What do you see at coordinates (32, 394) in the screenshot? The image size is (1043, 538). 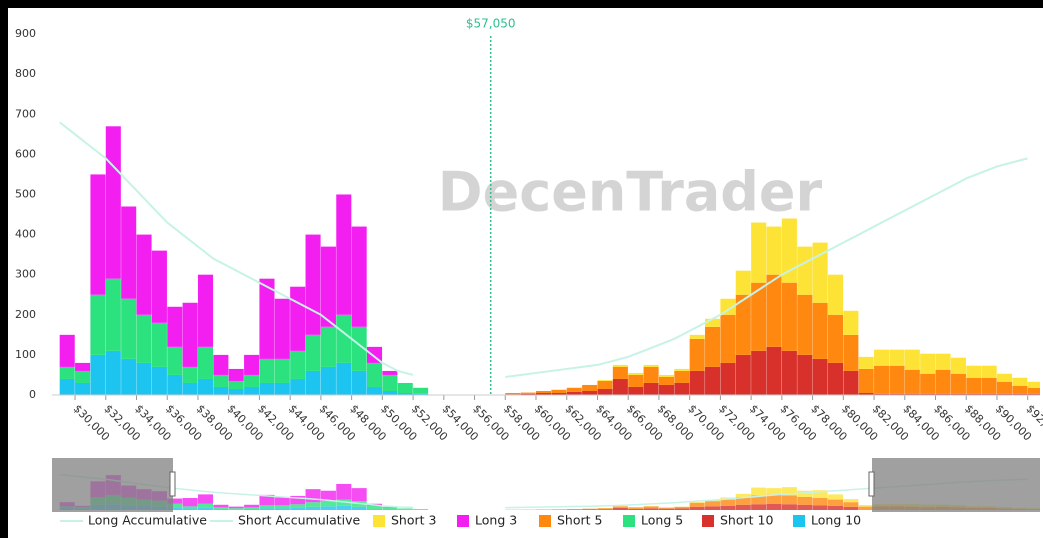 I see `y-tick-label: 0` at bounding box center [32, 394].